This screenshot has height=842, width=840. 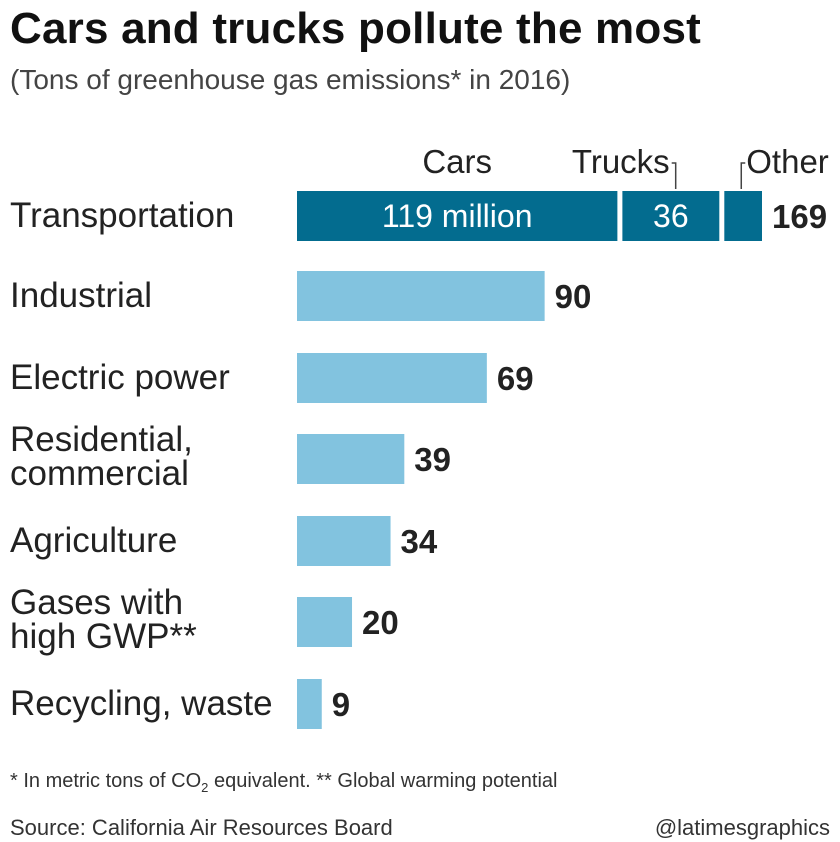 I want to click on category-label-transportation: Transportation, so click(x=122, y=215).